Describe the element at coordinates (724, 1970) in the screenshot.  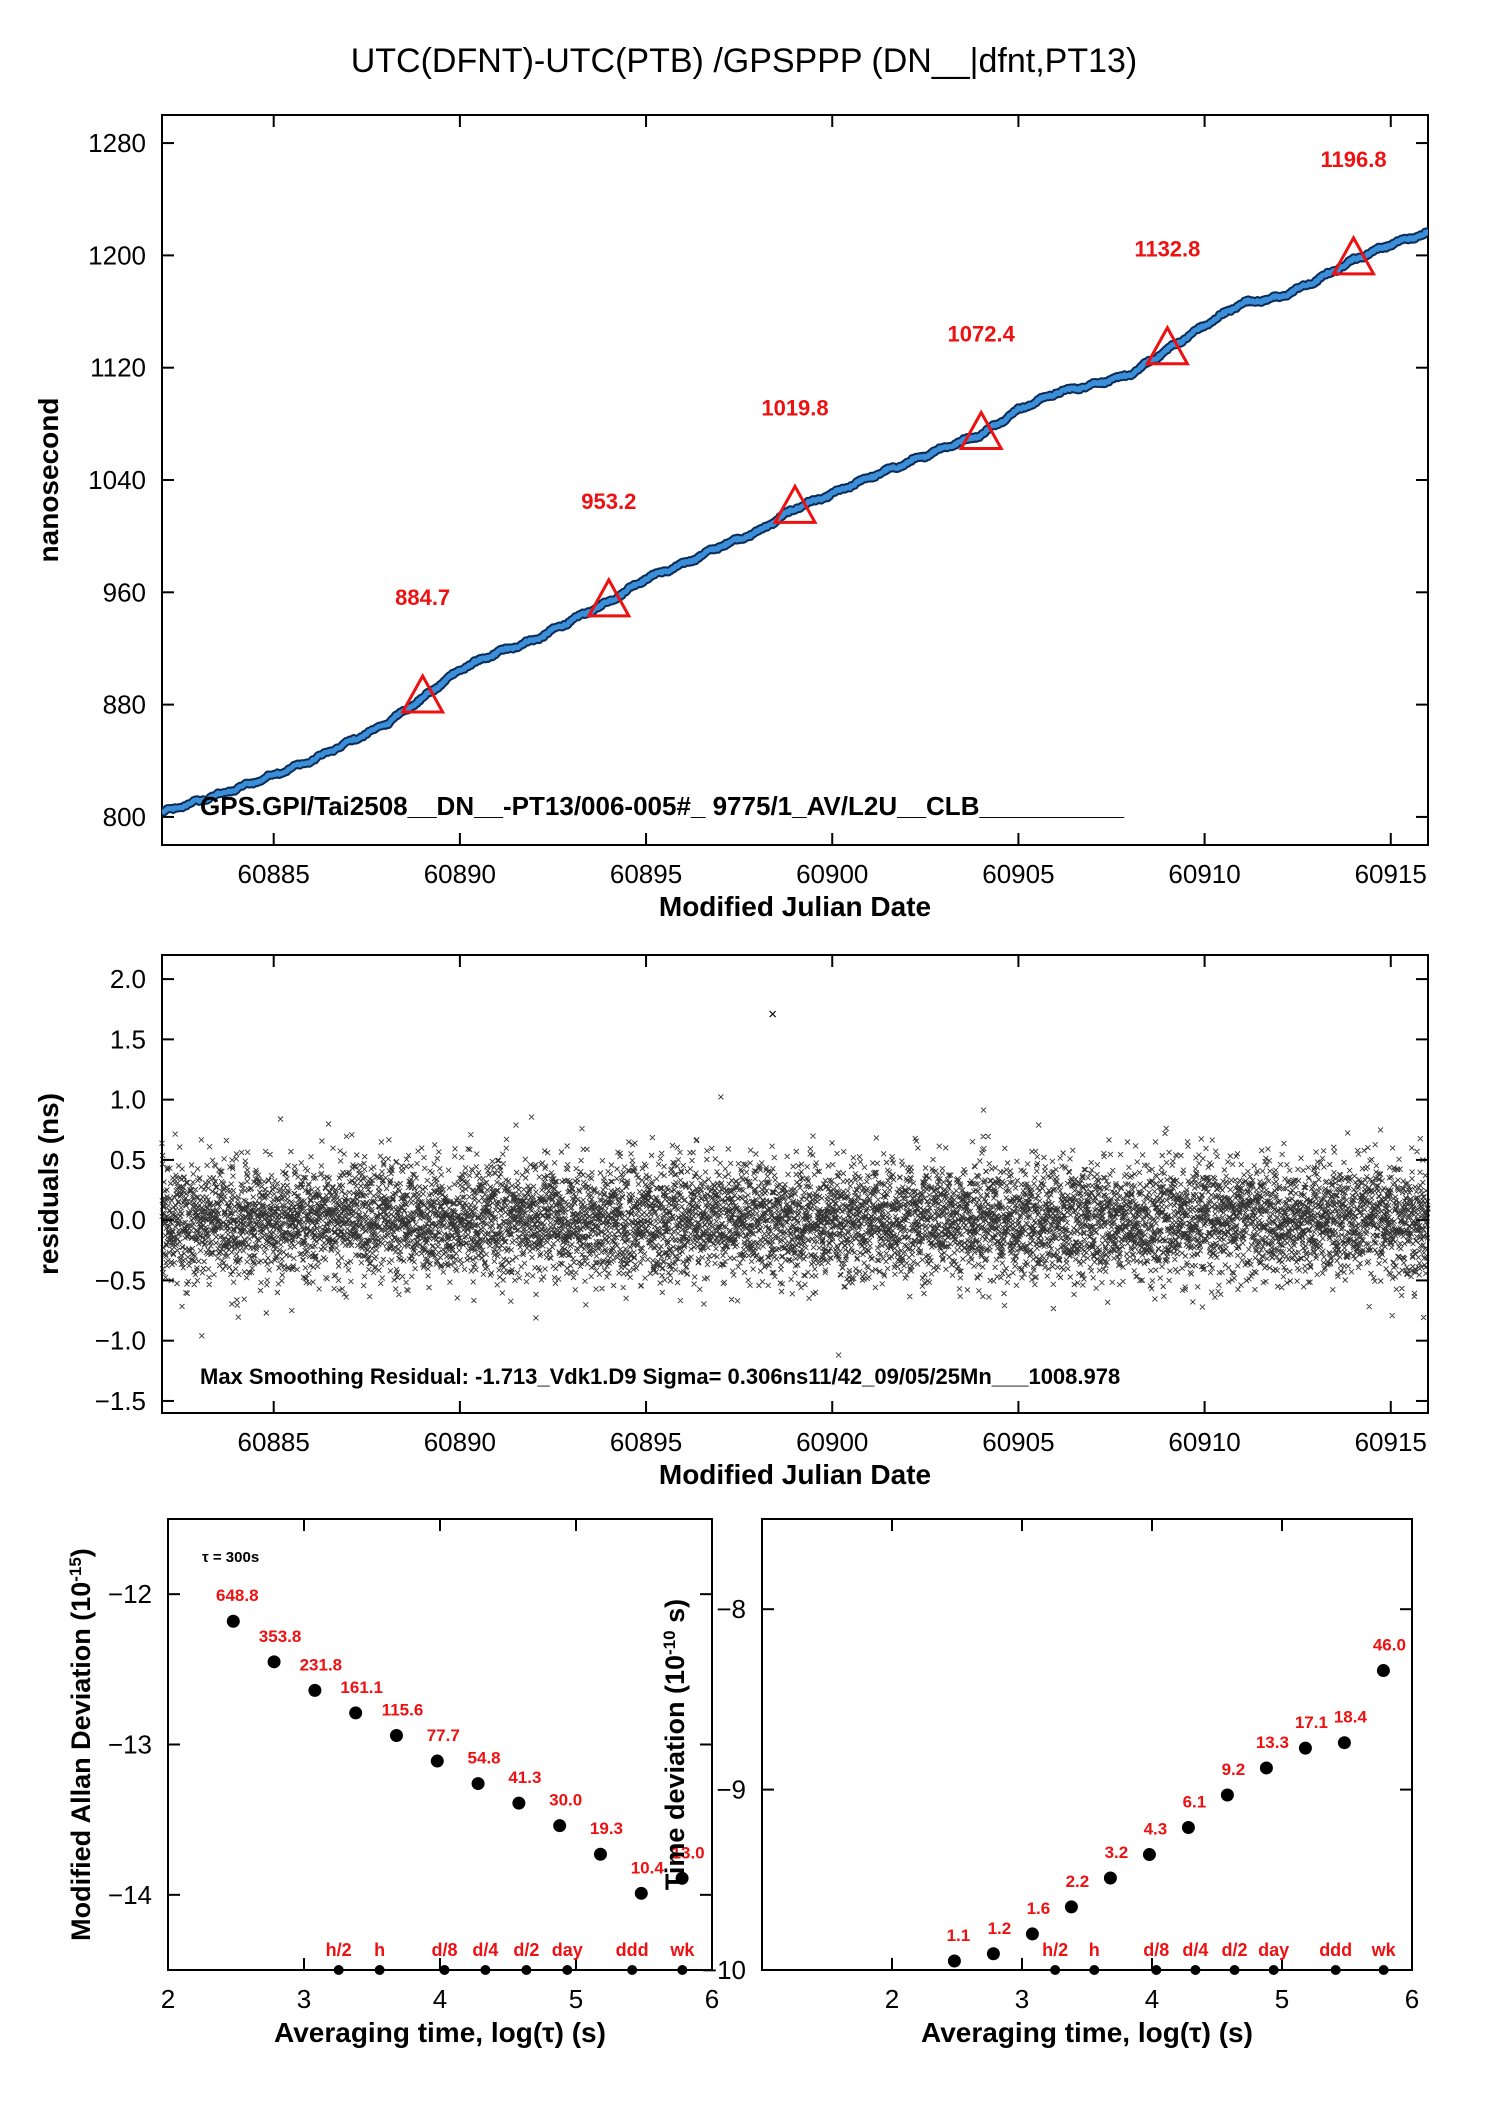
I see `tdev-ytick-label: −10` at that location.